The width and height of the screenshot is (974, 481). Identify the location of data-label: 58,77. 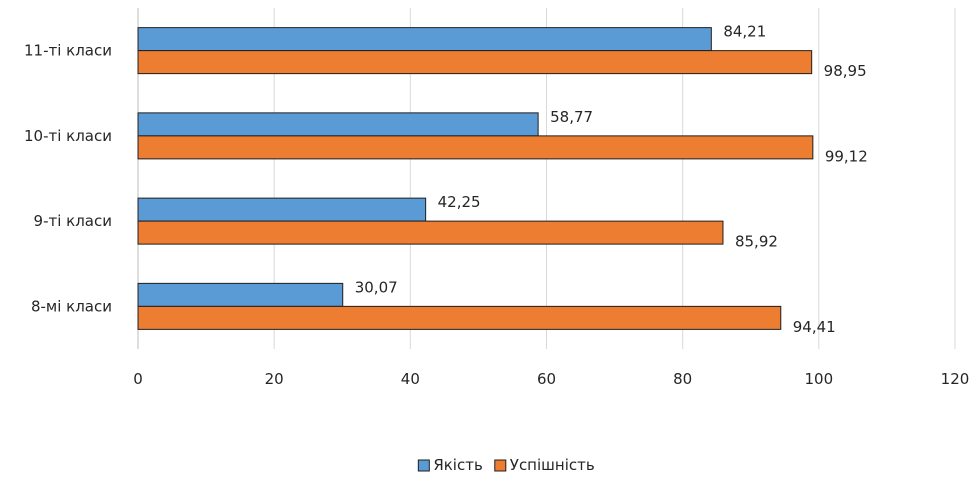
(571, 117).